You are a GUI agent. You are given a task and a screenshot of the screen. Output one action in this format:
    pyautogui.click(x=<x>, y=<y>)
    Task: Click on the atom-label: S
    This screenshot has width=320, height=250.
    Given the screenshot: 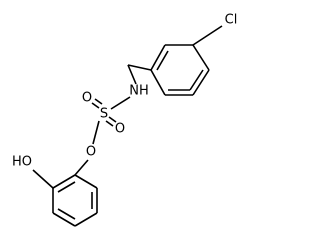 What is the action you would take?
    pyautogui.click(x=104, y=114)
    